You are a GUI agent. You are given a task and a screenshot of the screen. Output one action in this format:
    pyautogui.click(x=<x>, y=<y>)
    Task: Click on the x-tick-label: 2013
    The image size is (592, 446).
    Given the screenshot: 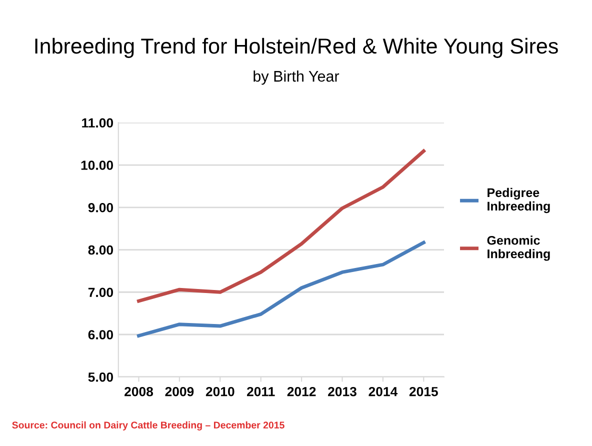 What is the action you would take?
    pyautogui.click(x=342, y=391)
    